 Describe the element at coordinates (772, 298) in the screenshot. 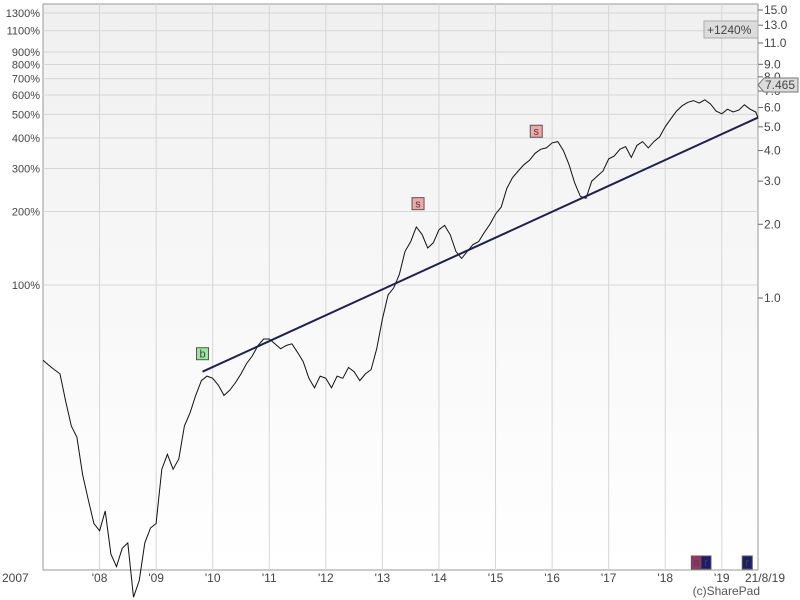

I see `right-tick-label: 1.0` at that location.